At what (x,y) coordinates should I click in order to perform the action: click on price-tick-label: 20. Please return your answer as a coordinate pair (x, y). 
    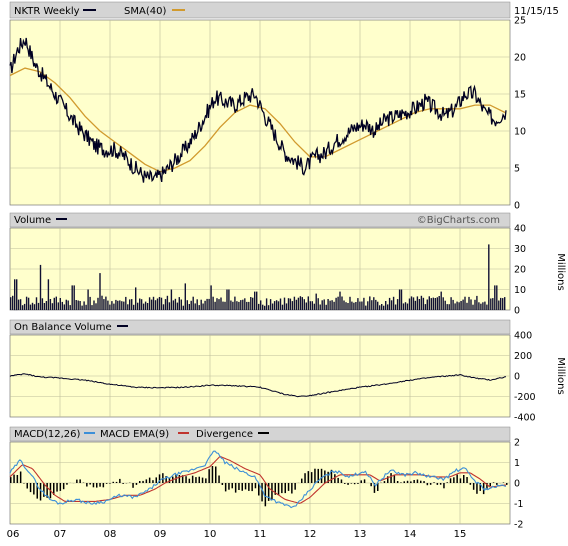
    Looking at the image, I should click on (520, 58).